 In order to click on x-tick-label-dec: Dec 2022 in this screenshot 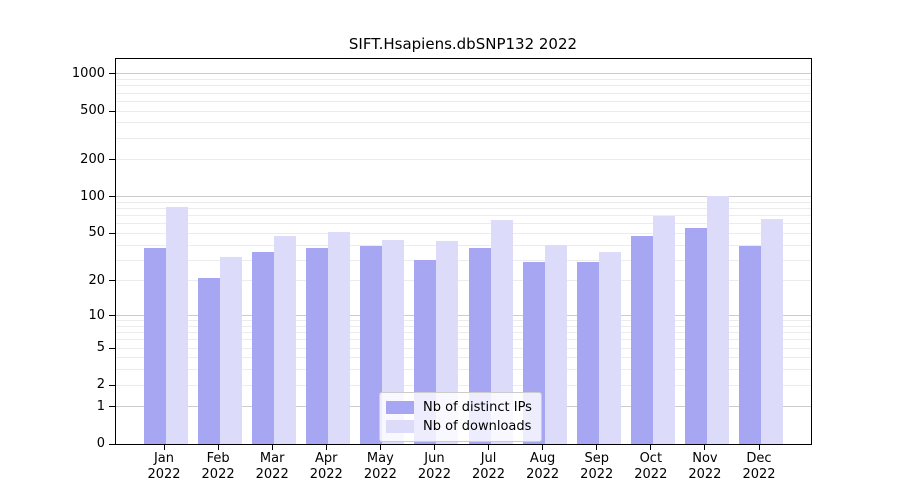, I will do `click(759, 467)`.